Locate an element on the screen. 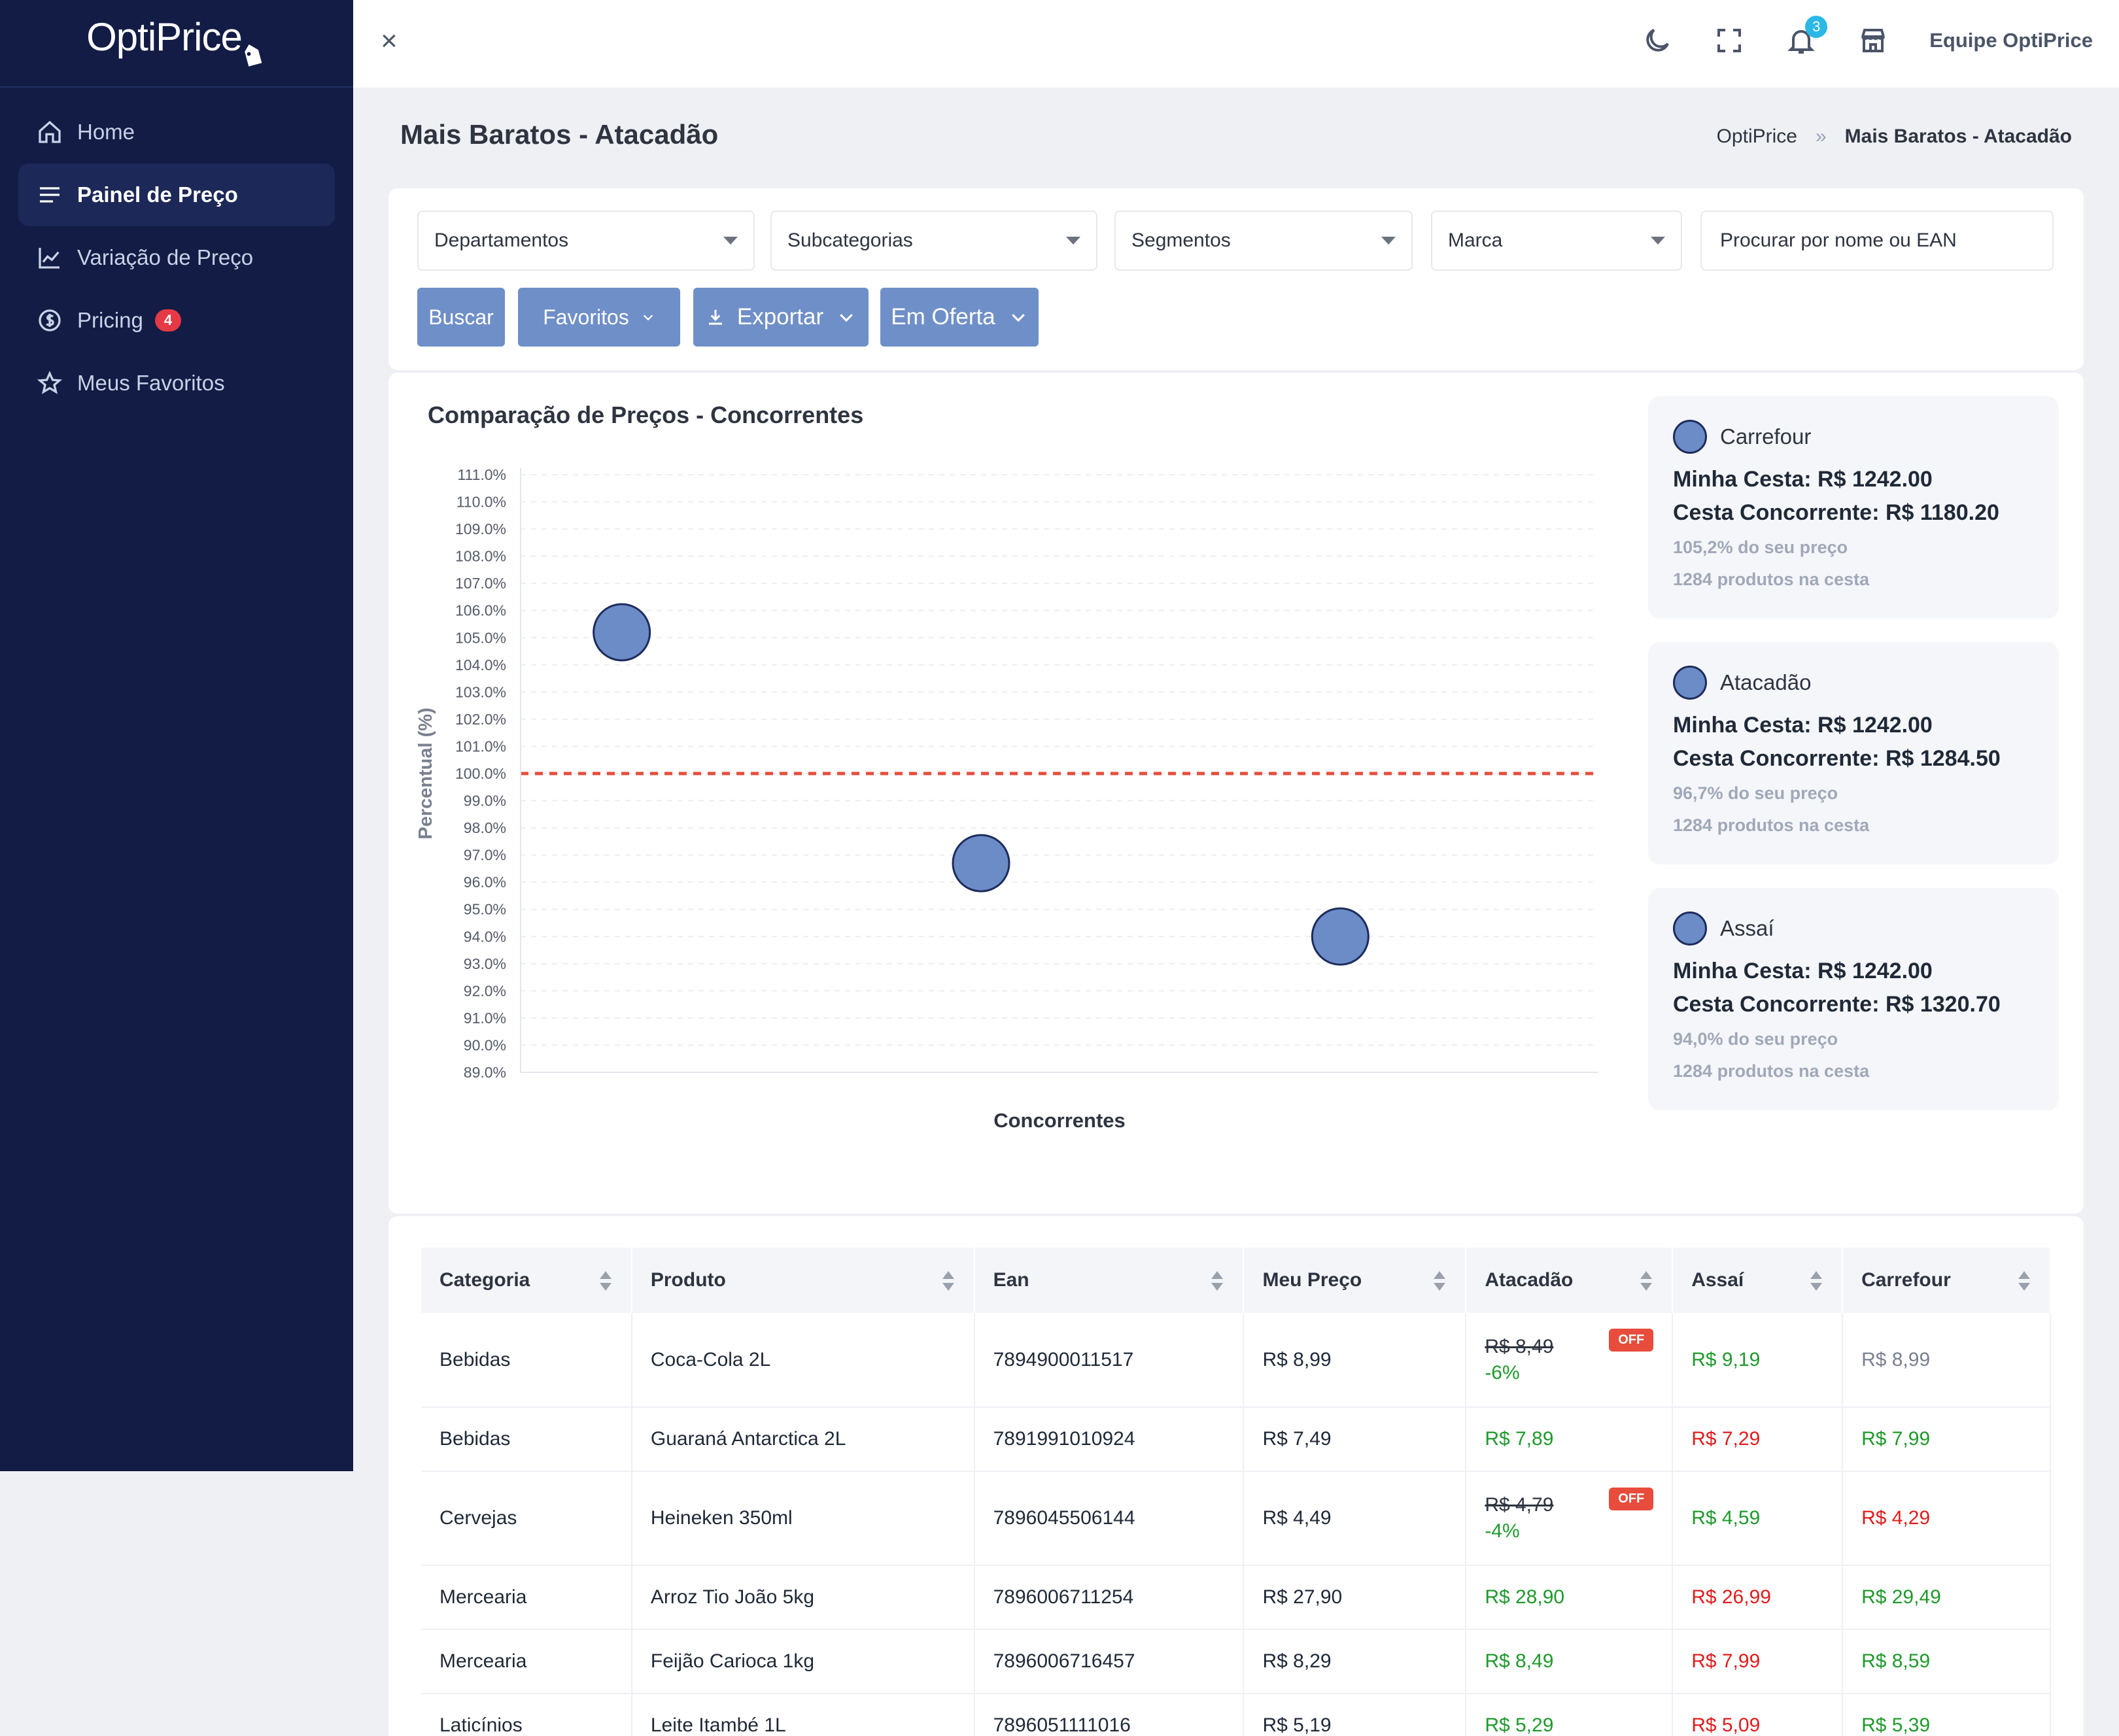 The width and height of the screenshot is (2119, 1736). cell-categoria: Laticínios is located at coordinates (526, 1715).